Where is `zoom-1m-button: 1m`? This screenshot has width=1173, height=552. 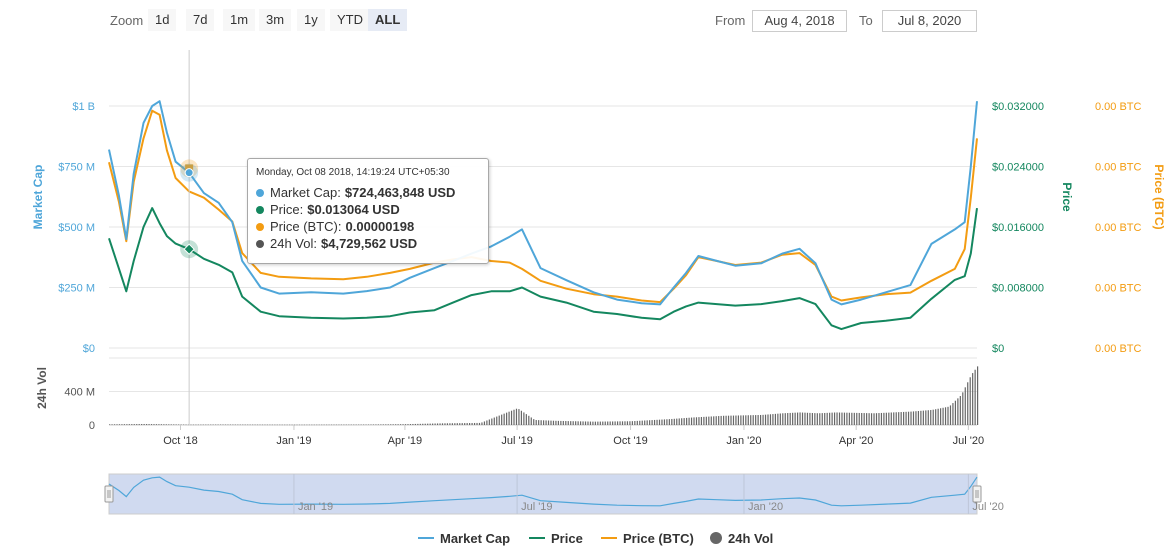 zoom-1m-button: 1m is located at coordinates (239, 20).